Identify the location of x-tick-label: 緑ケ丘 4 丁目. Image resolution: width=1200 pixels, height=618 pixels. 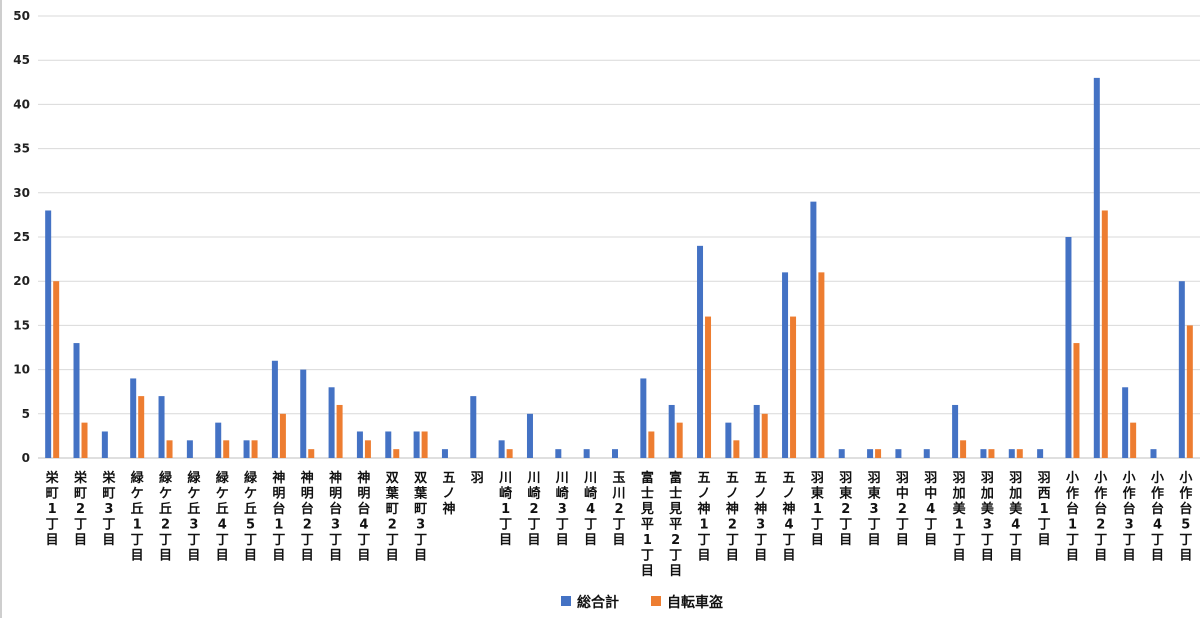
(223, 517).